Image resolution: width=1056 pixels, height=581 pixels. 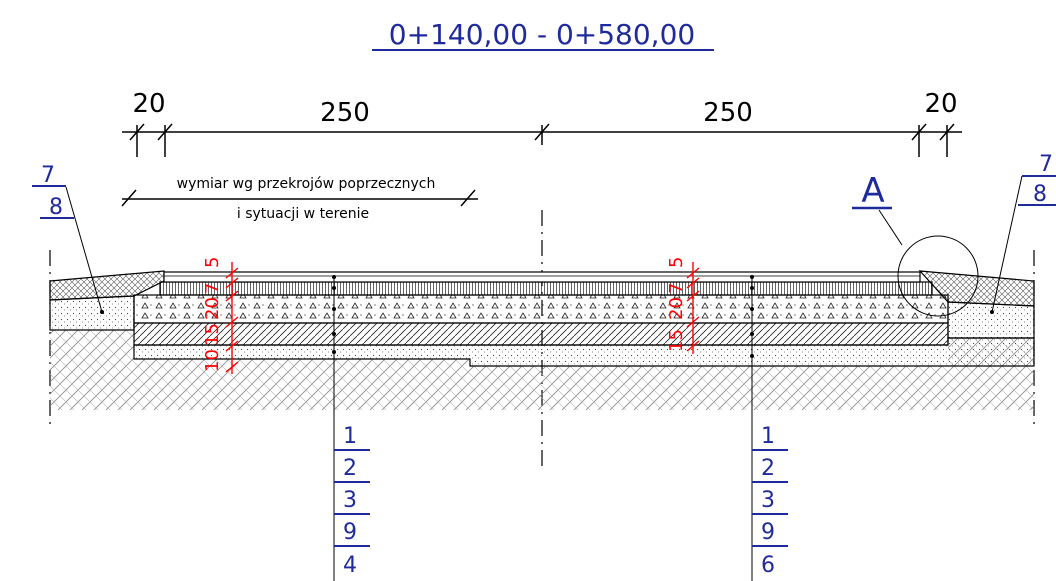 I want to click on right-layer-callout-6: 6, so click(x=768, y=565).